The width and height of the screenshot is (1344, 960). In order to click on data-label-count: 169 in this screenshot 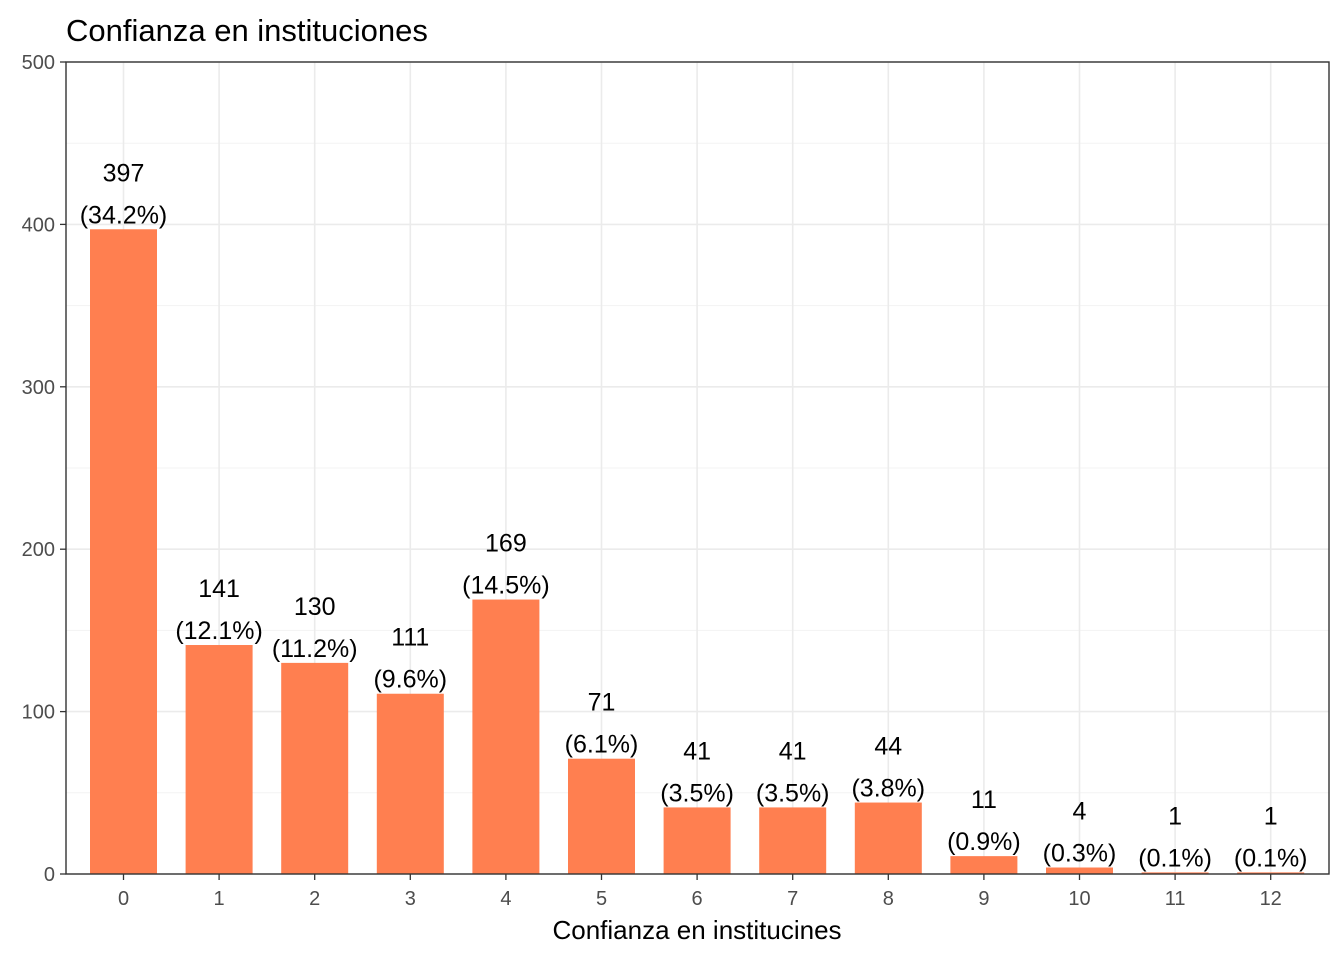, I will do `click(506, 544)`.